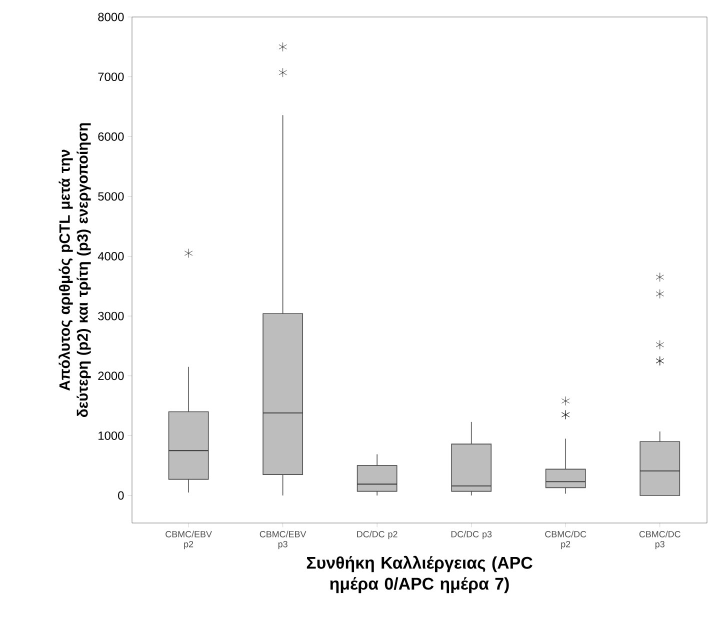  I want to click on y-tick-label: 8000, so click(111, 17).